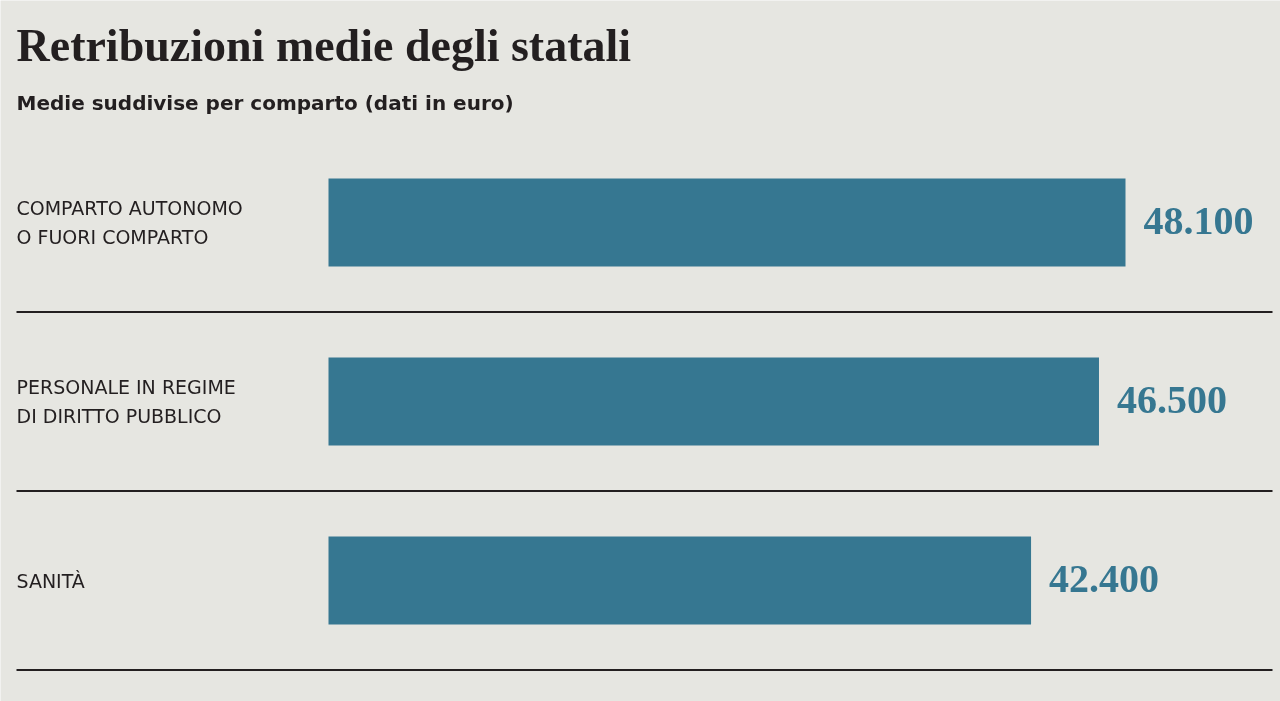 The height and width of the screenshot is (701, 1280). Describe the element at coordinates (1171, 399) in the screenshot. I see `data-label: 46.500` at that location.